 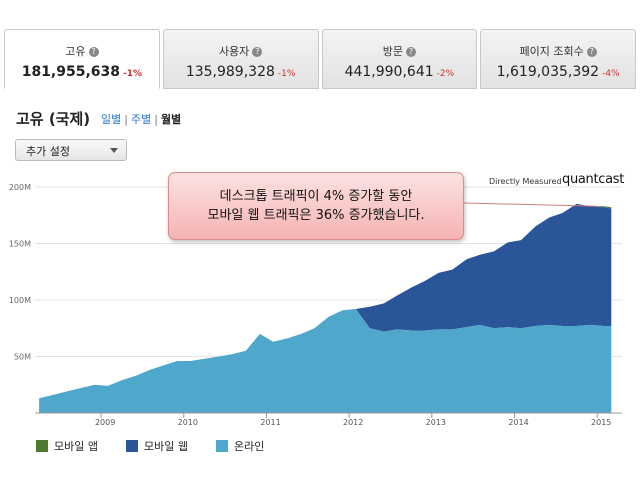 What do you see at coordinates (611, 74) in the screenshot?
I see `tab-change: -4%` at bounding box center [611, 74].